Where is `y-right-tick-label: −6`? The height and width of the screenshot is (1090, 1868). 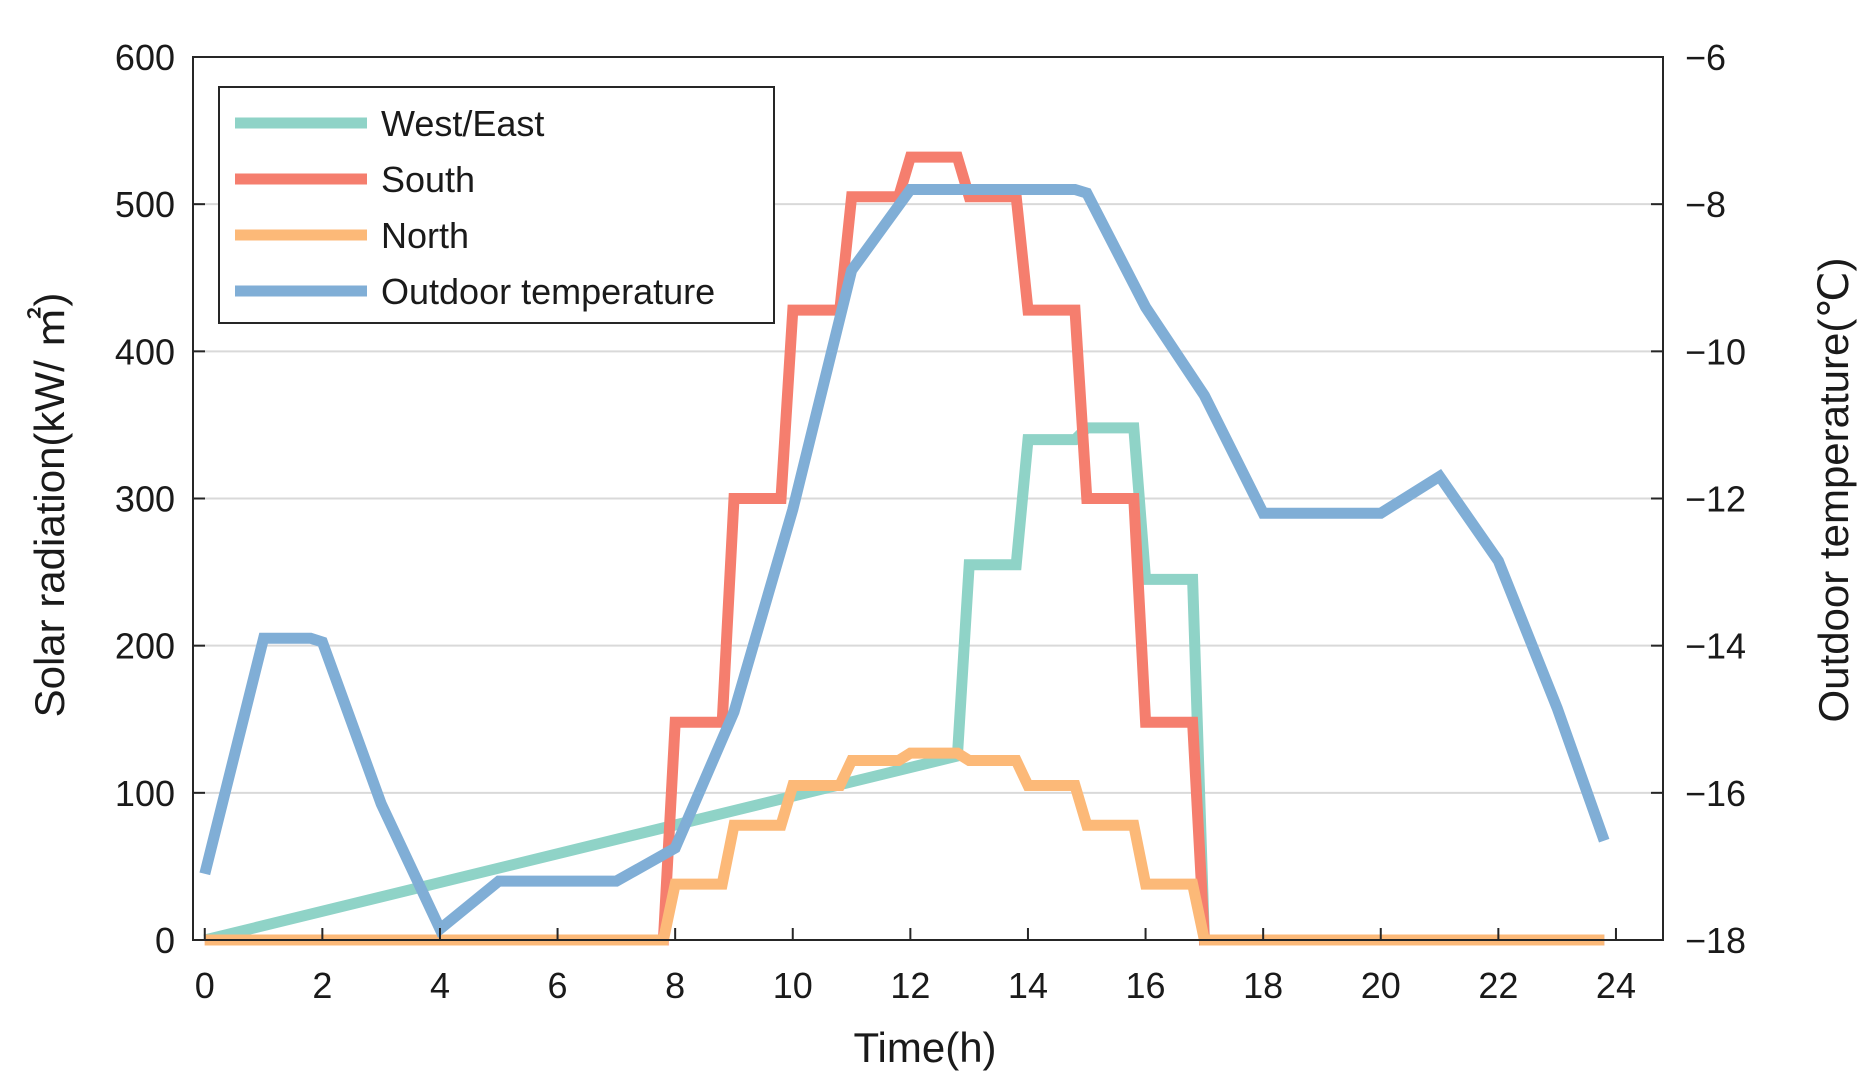 y-right-tick-label: −6 is located at coordinates (1705, 57).